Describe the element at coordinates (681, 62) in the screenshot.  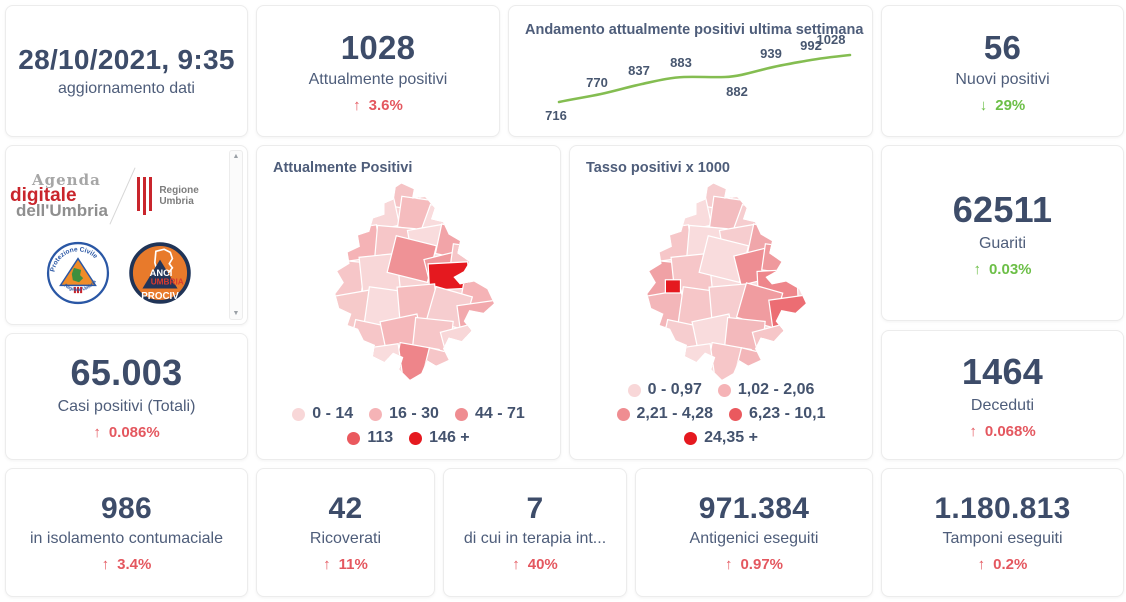
I see `chart-point-label: 883` at that location.